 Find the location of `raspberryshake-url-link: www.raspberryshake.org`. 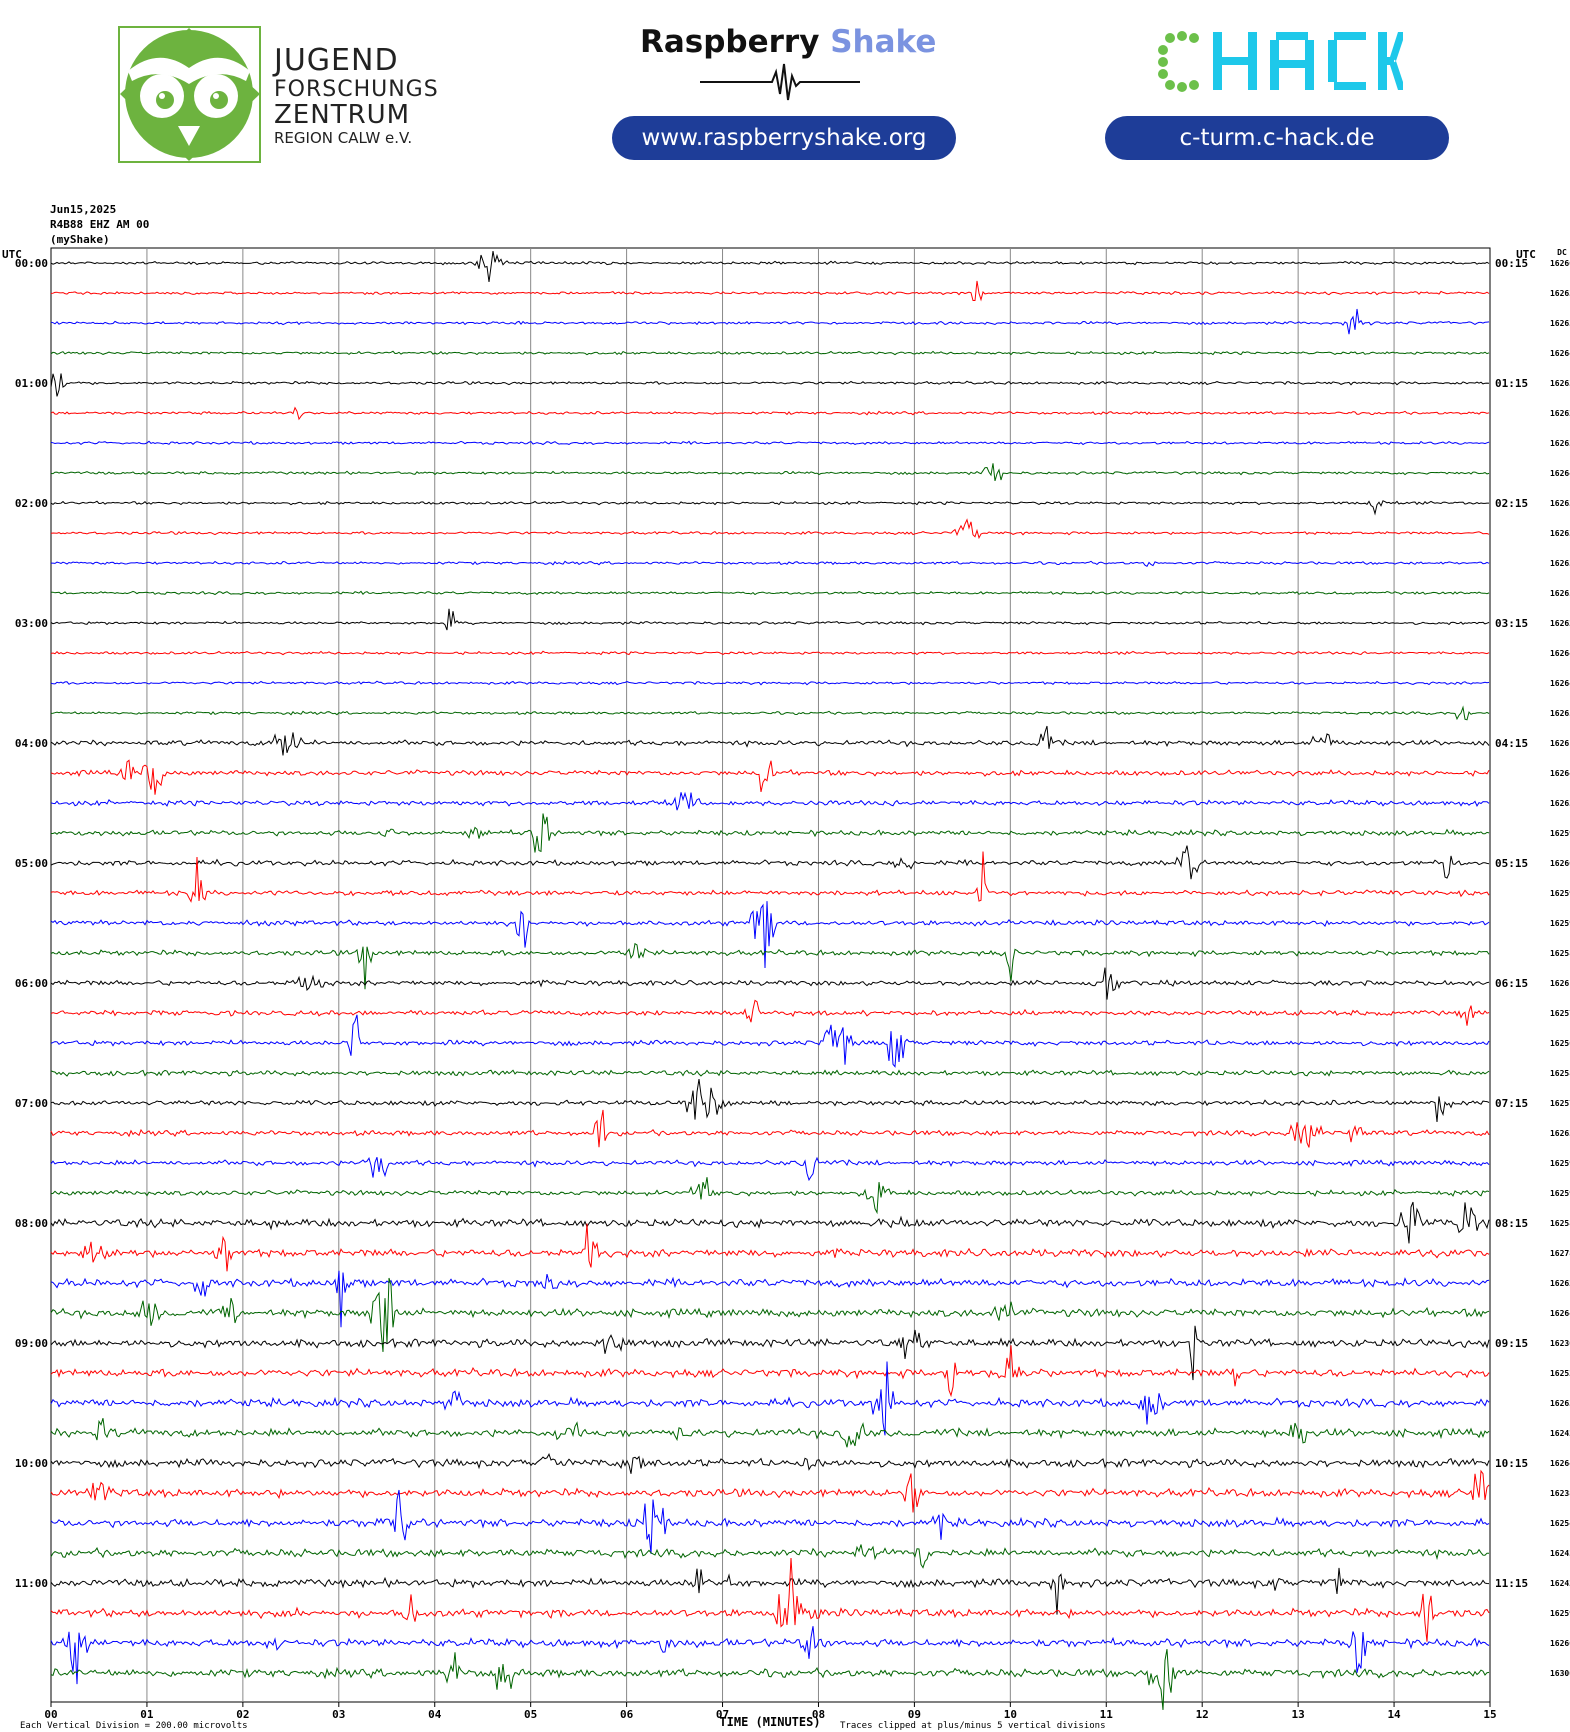

raspberryshake-url-link: www.raspberryshake.org is located at coordinates (784, 138).